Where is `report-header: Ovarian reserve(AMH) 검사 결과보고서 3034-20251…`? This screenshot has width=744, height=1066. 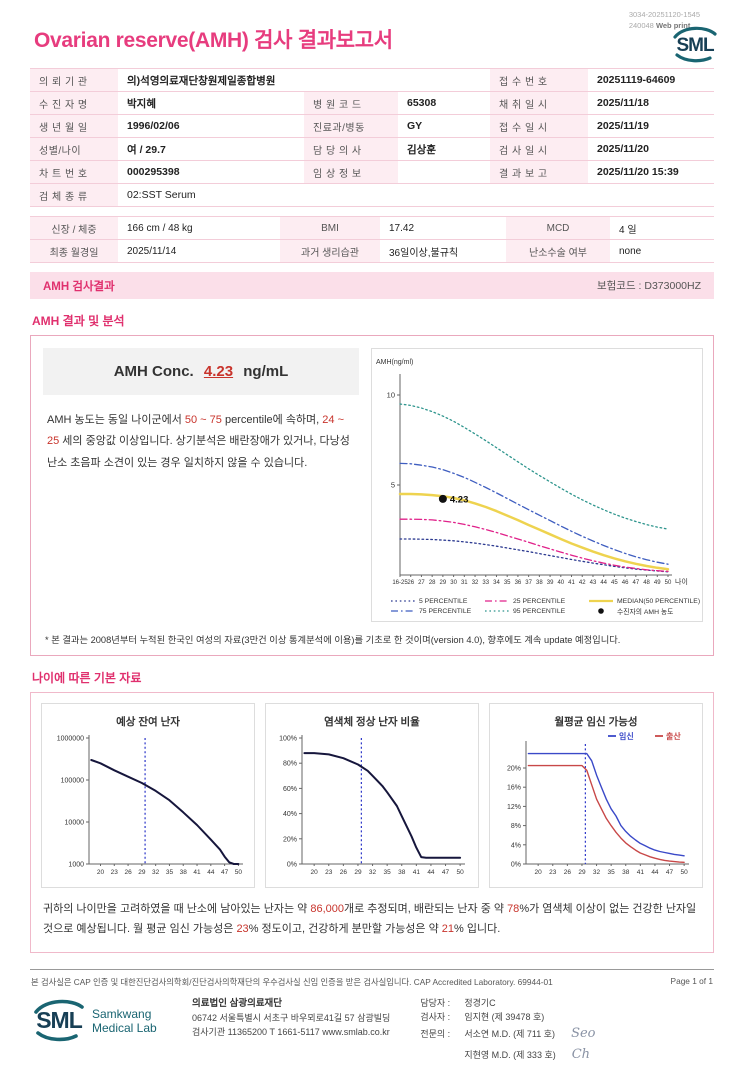
report-header: Ovarian reserve(AMH) 검사 결과보고서 3034-20251… is located at coordinates (373, 34).